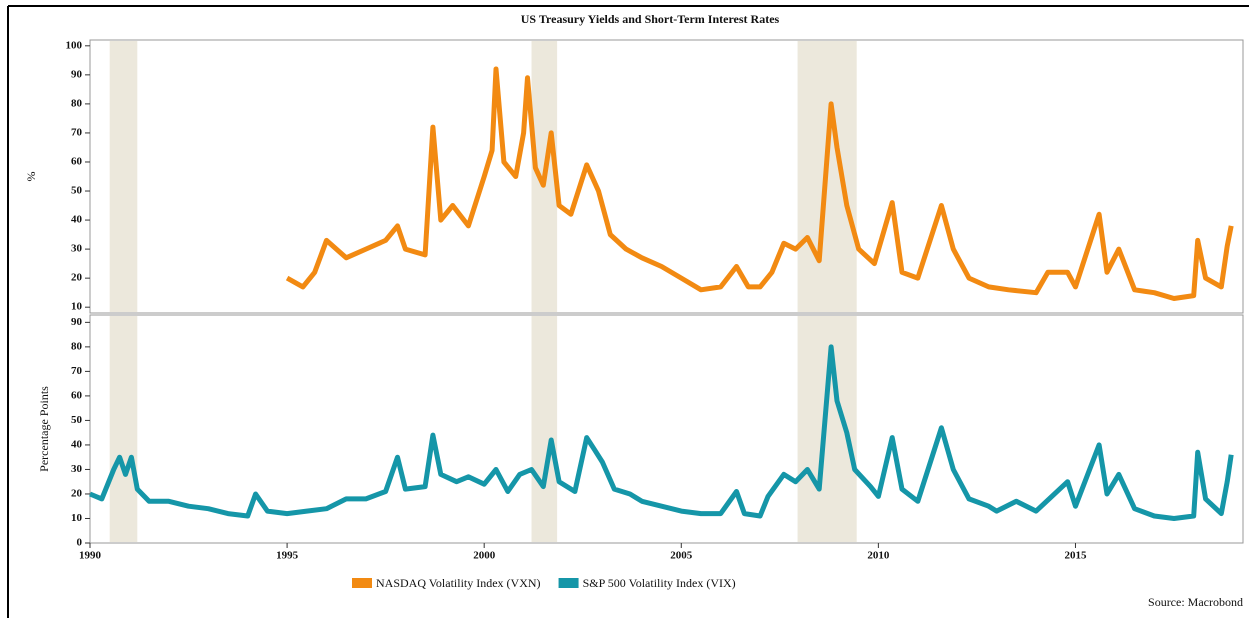  What do you see at coordinates (1075, 556) in the screenshot?
I see `x-tick-label: 2015` at bounding box center [1075, 556].